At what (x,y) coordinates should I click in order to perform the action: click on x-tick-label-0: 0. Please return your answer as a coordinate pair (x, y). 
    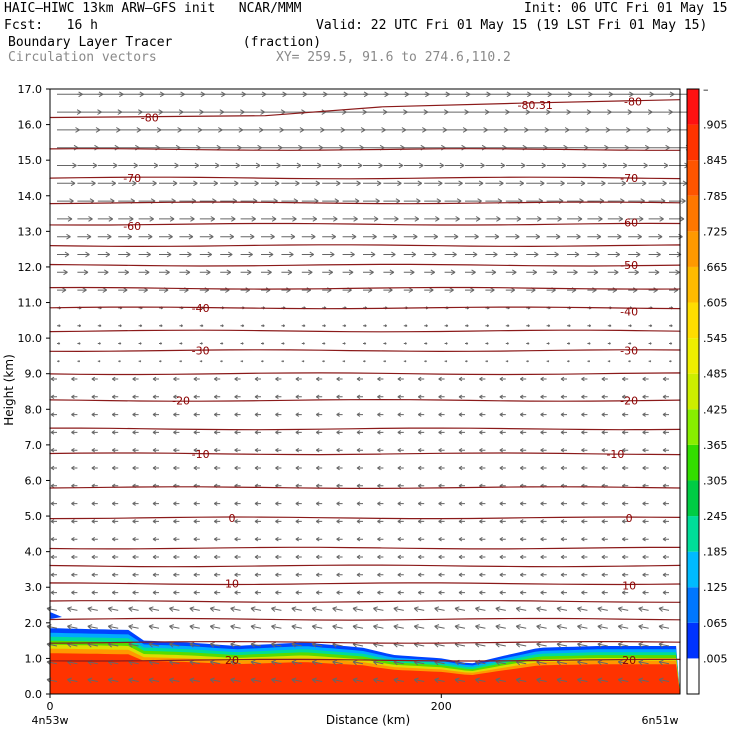
    Looking at the image, I should click on (50, 706).